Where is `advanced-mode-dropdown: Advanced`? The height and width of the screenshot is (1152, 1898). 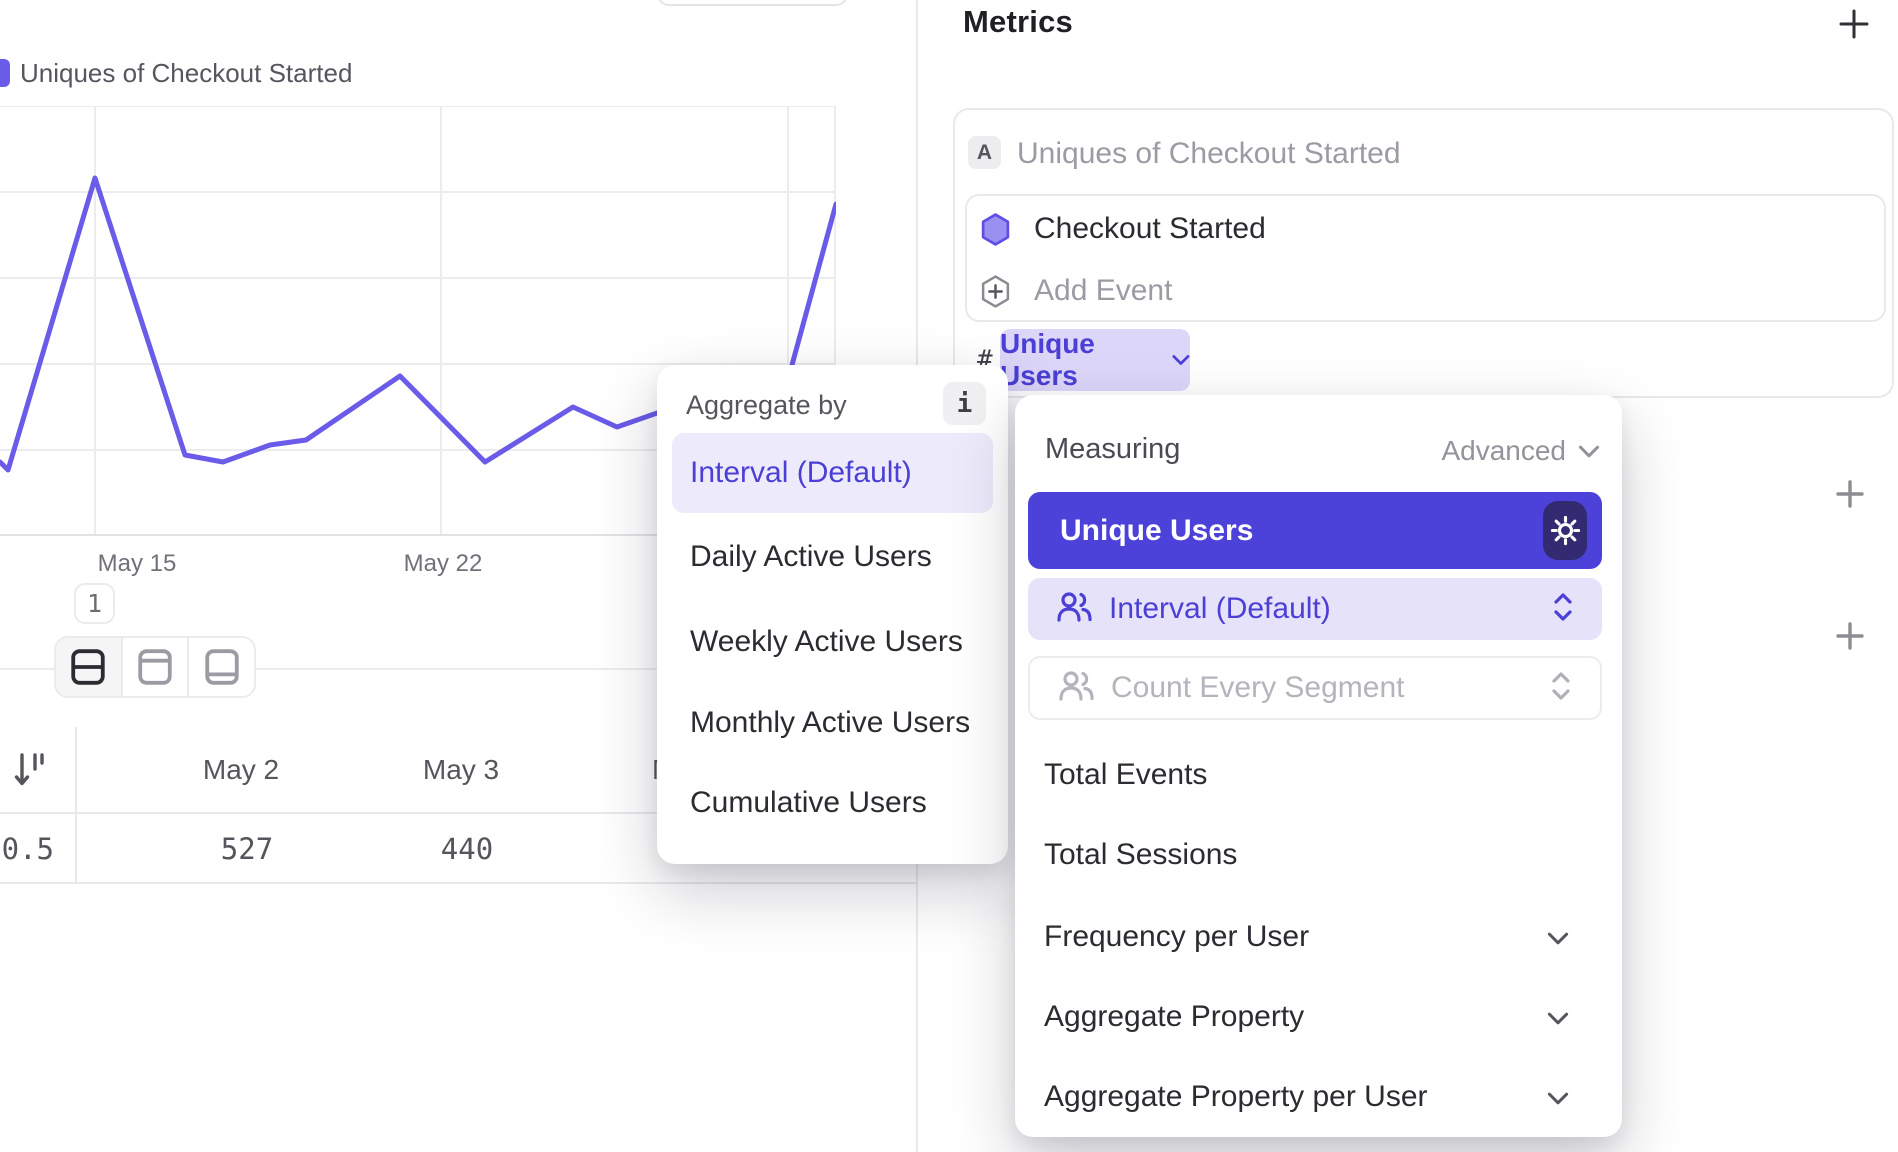 advanced-mode-dropdown: Advanced is located at coordinates (1307, 451).